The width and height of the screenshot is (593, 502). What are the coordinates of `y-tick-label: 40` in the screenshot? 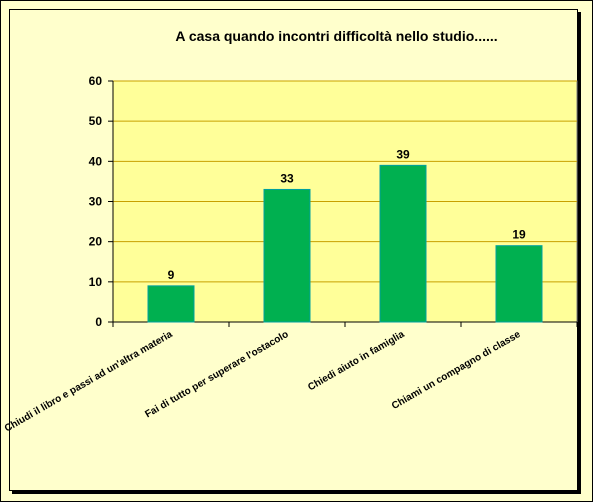 It's located at (96, 161).